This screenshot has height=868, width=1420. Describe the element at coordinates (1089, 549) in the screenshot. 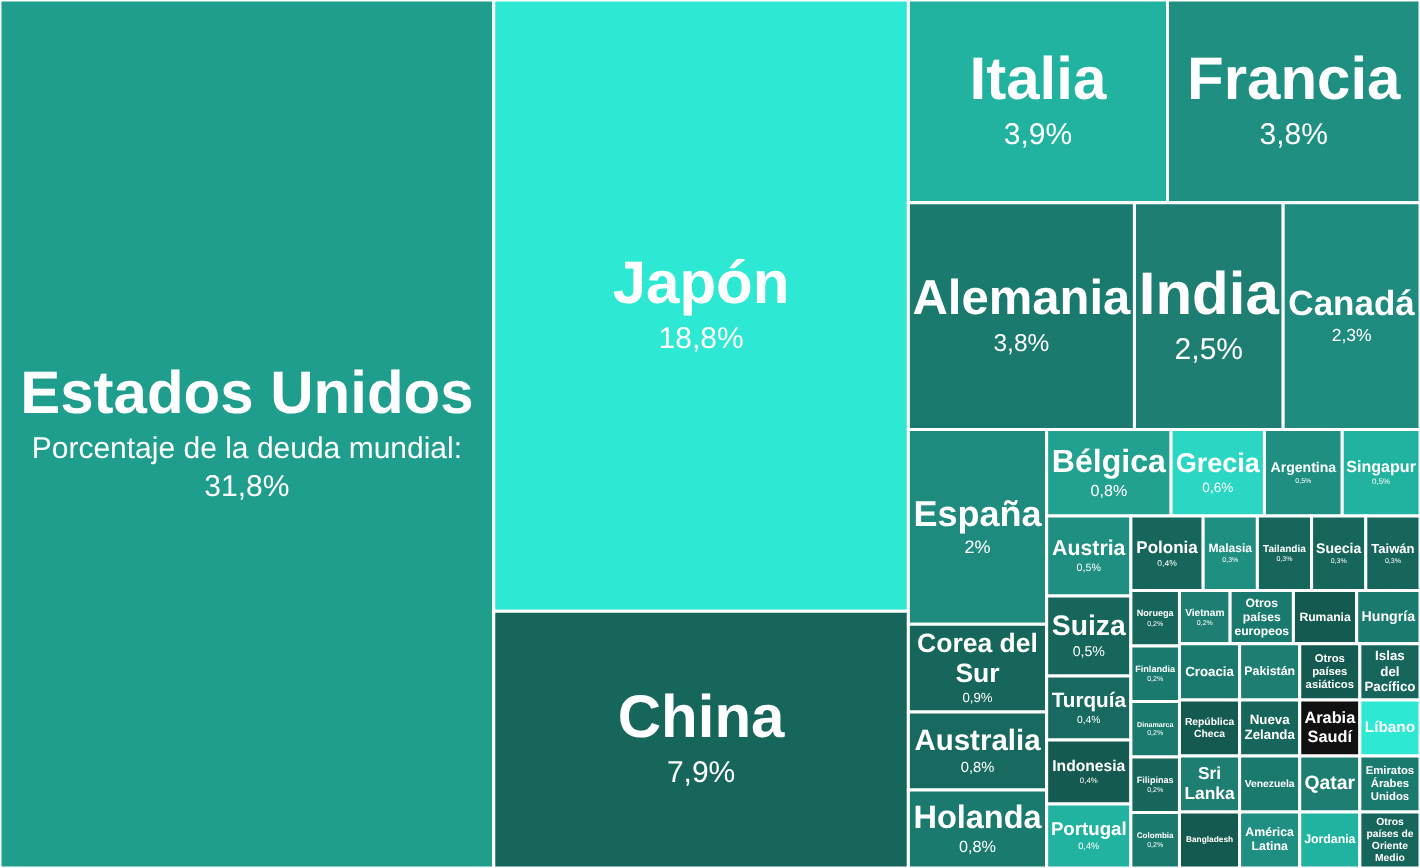

I see `category-label: Austria` at that location.